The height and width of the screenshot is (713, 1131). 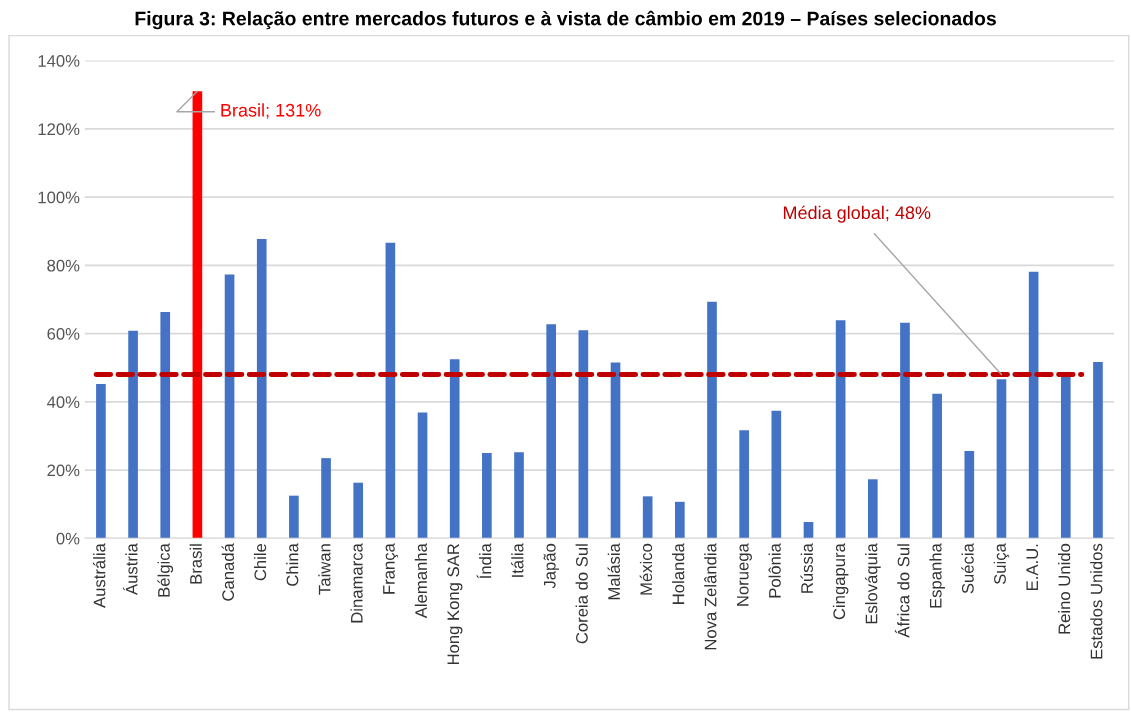 What do you see at coordinates (678, 573) in the screenshot?
I see `x-tick-label: Holanda` at bounding box center [678, 573].